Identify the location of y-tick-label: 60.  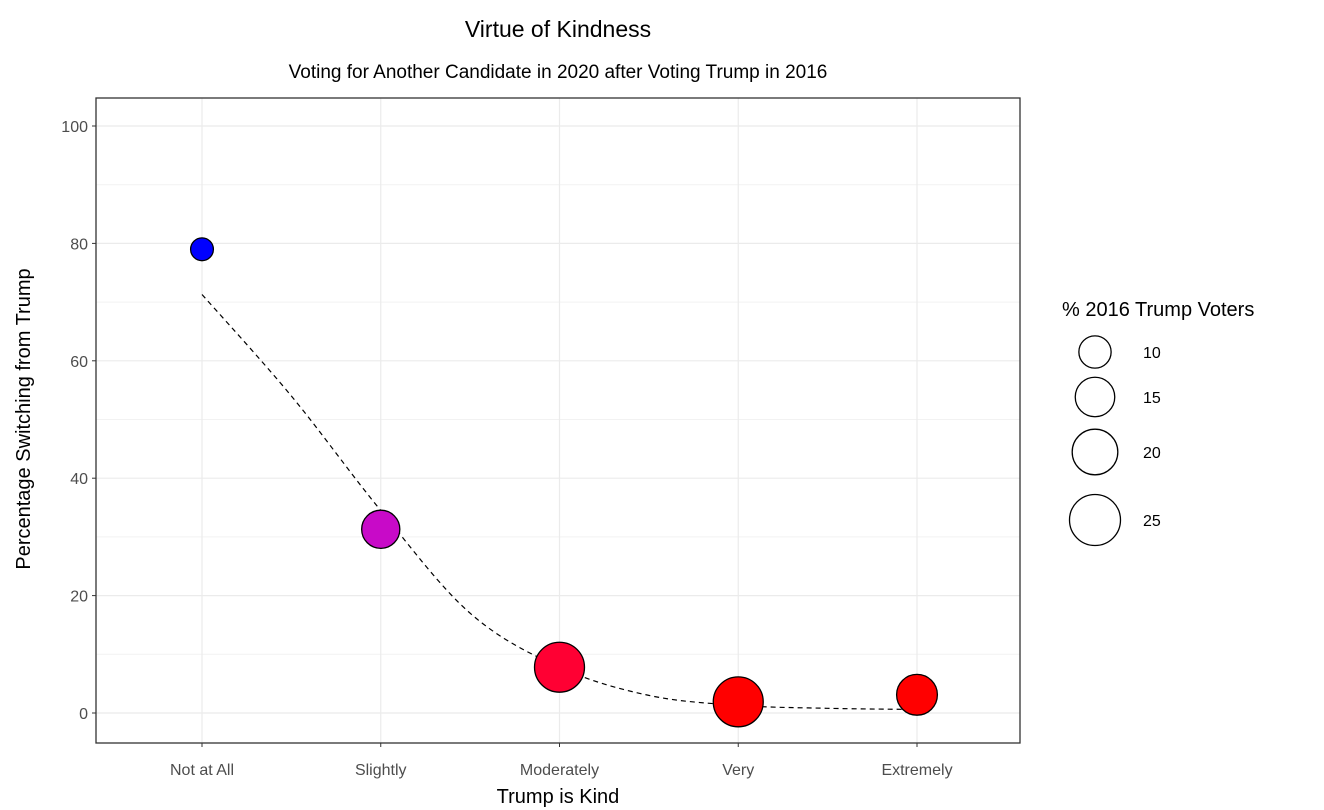
(79, 362).